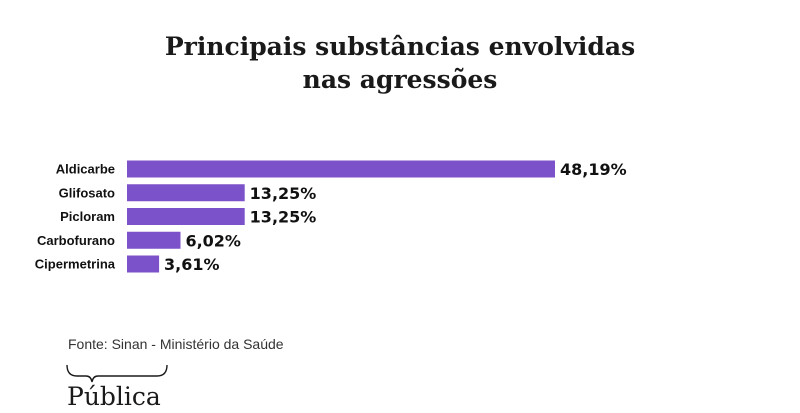 This screenshot has height=413, width=800. I want to click on logo-brace-icon, so click(117, 373).